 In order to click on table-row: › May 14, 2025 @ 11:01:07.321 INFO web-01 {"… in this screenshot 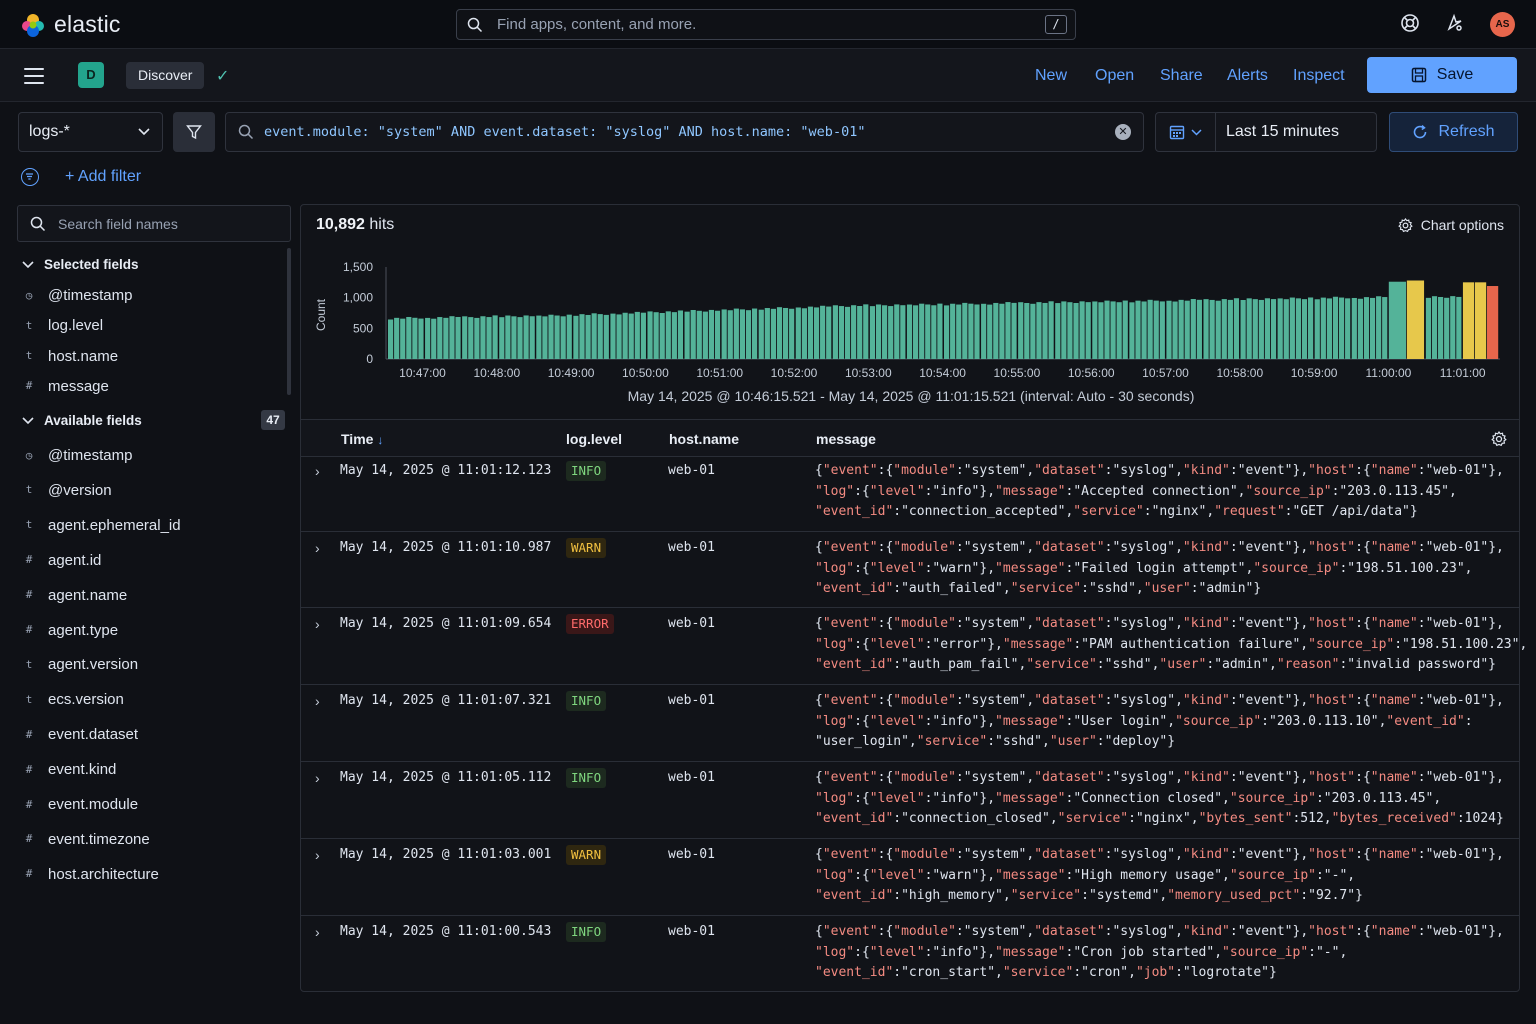, I will do `click(910, 723)`.